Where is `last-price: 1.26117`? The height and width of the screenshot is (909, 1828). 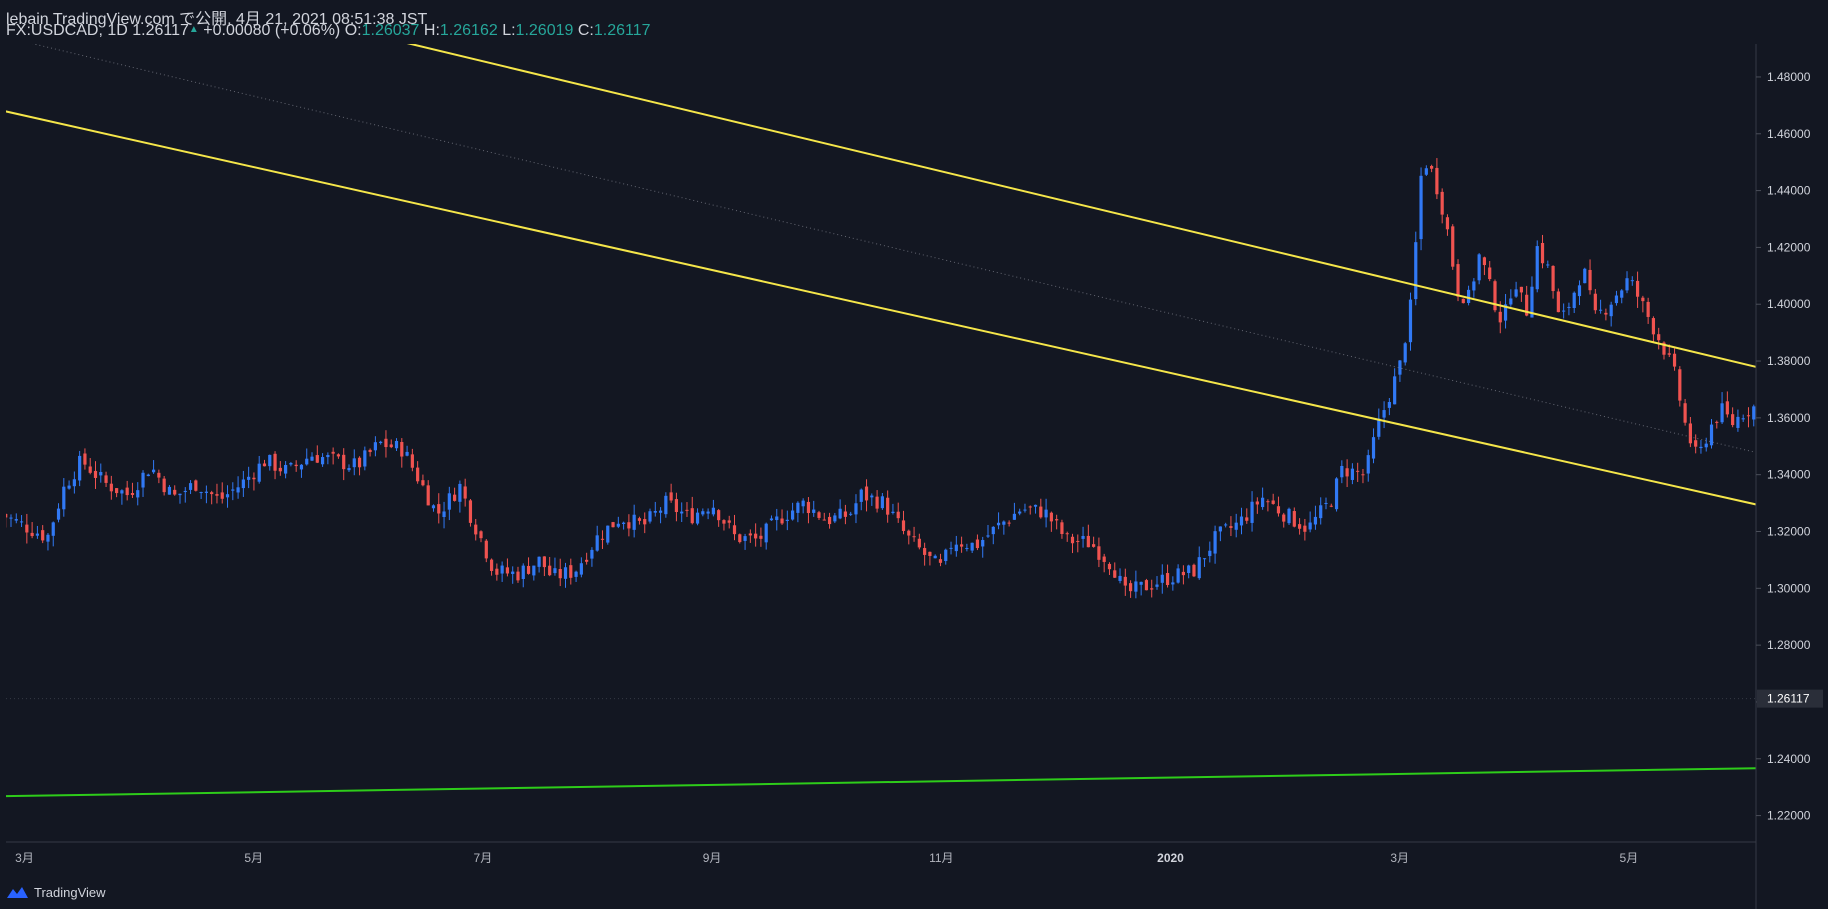 last-price: 1.26117 is located at coordinates (160, 30).